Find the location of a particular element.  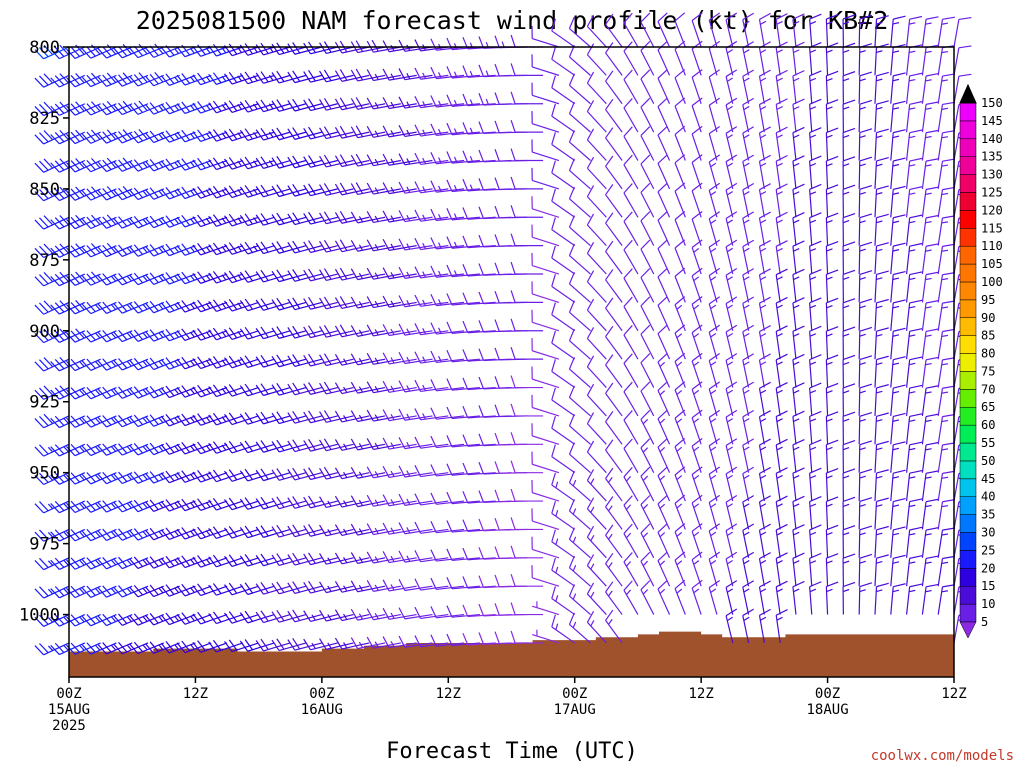

x-tick-label: 16AUG is located at coordinates (322, 710).